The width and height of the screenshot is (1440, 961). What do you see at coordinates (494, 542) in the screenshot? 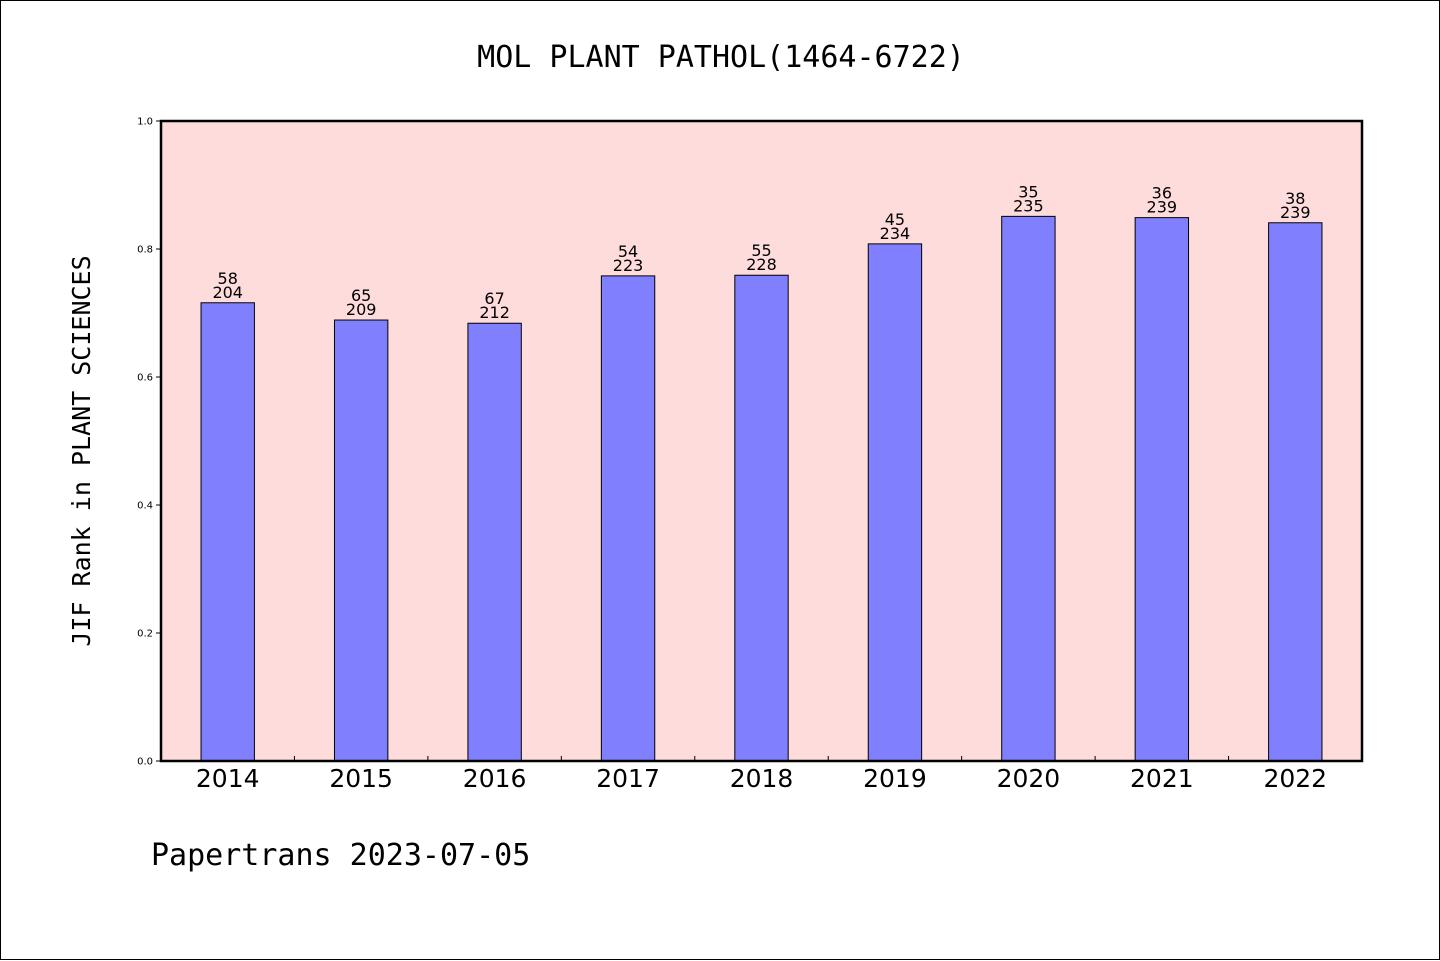
I see `bar-2016` at bounding box center [494, 542].